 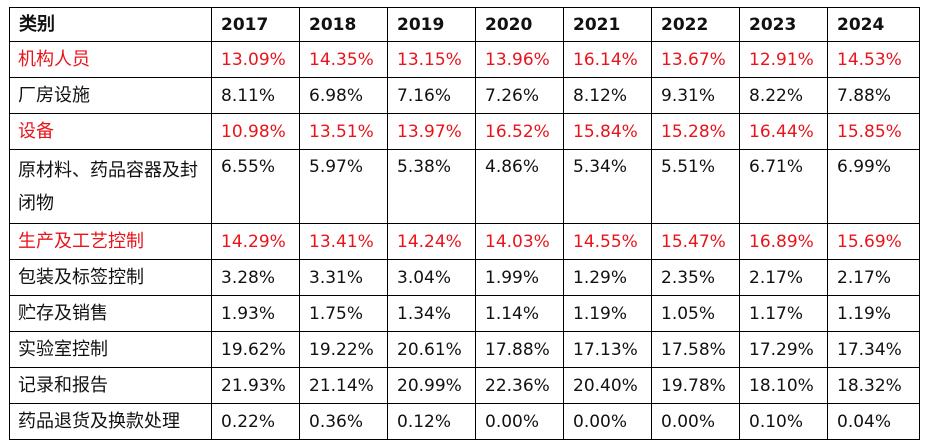 I want to click on cell-value: 17.34%, so click(x=873, y=349).